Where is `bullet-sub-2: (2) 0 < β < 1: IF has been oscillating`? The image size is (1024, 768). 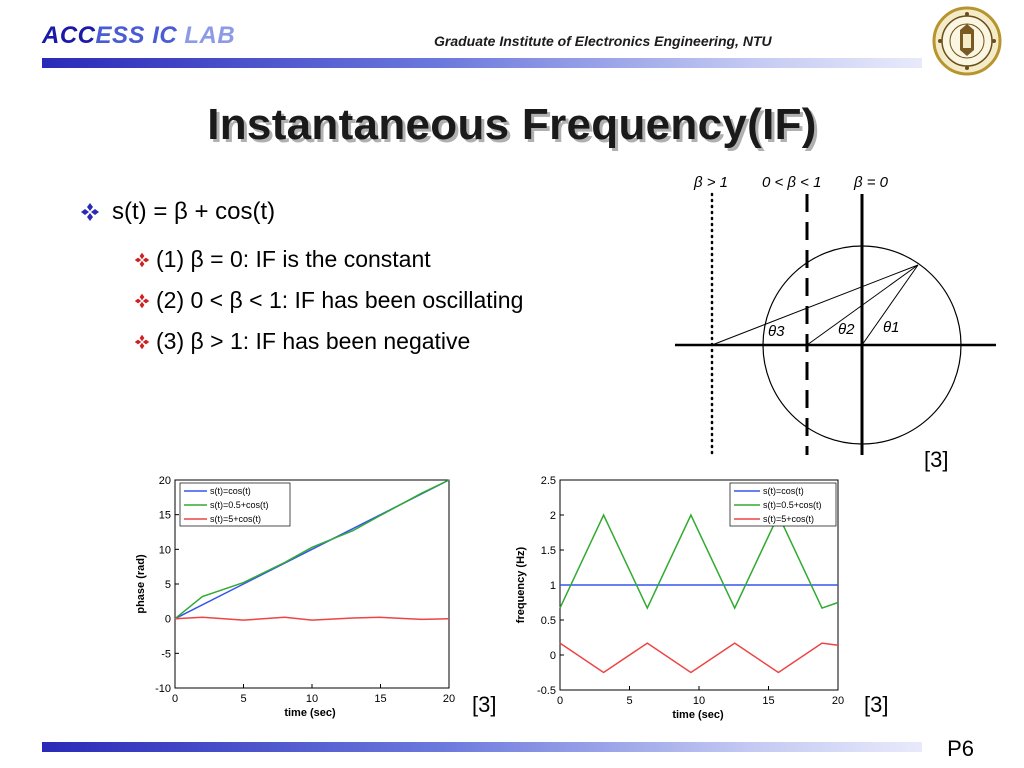
bullet-sub-2: (2) 0 < β < 1: IF has been oscillating is located at coordinates (328, 300).